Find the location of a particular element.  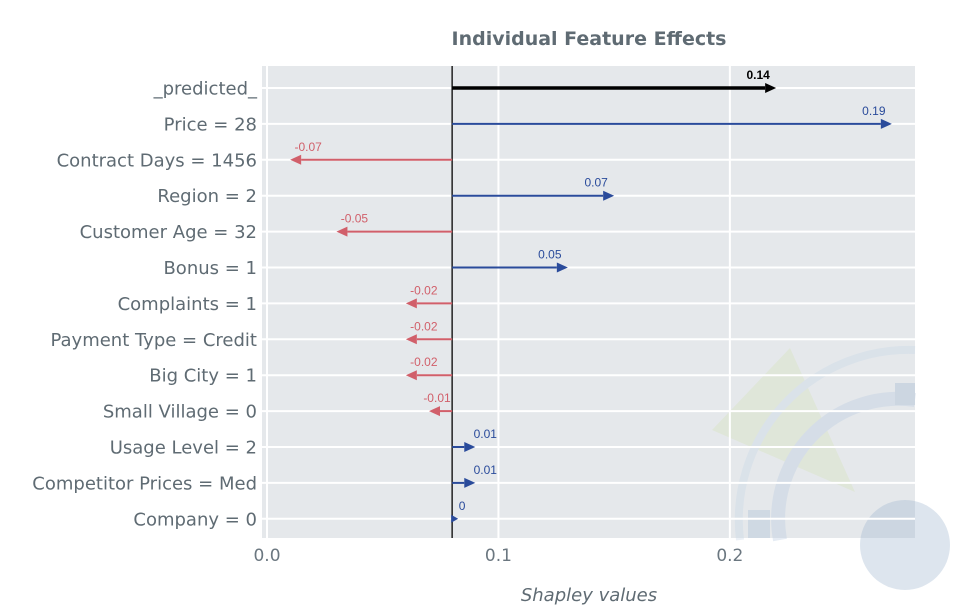

x-tick-label: 0.2 is located at coordinates (729, 556).